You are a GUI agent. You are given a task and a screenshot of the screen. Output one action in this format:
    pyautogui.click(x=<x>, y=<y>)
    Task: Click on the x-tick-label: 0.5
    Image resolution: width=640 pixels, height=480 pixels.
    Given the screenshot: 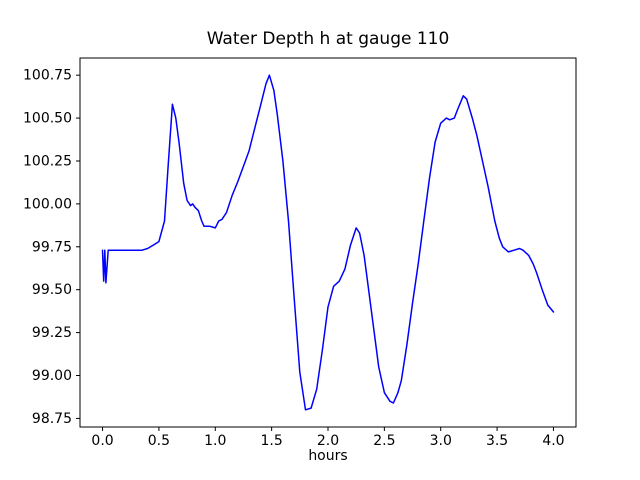 What is the action you would take?
    pyautogui.click(x=159, y=441)
    